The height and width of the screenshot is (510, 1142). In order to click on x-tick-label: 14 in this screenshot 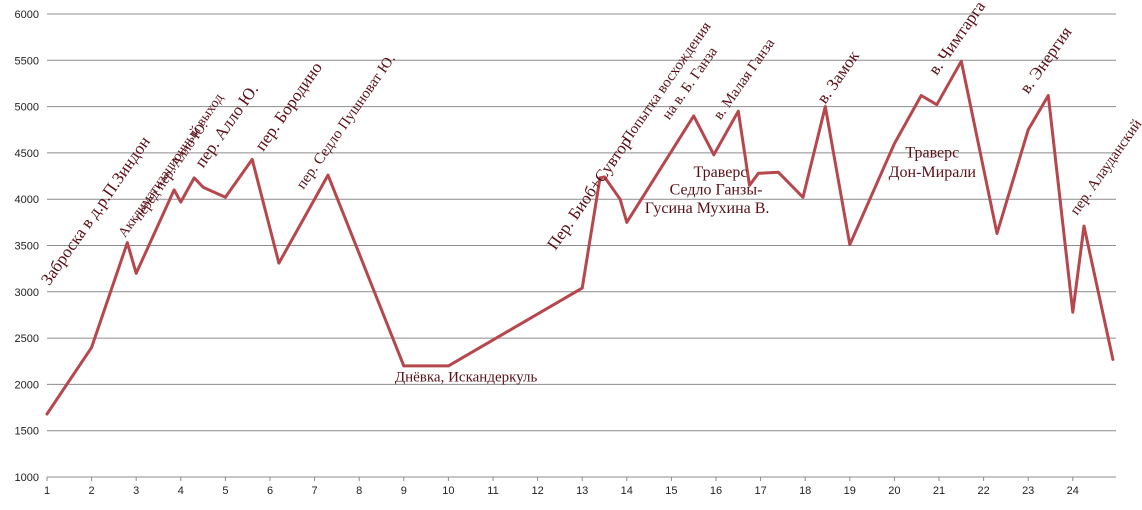, I will do `click(627, 491)`.